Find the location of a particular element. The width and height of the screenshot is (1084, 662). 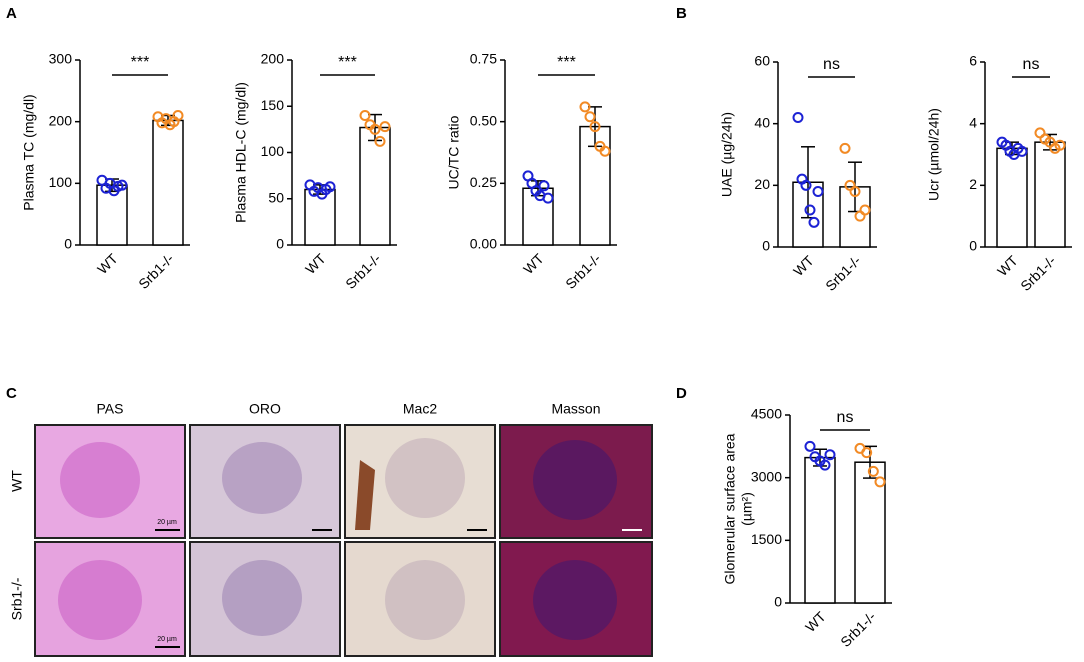

stain is located at coordinates (365, 495).